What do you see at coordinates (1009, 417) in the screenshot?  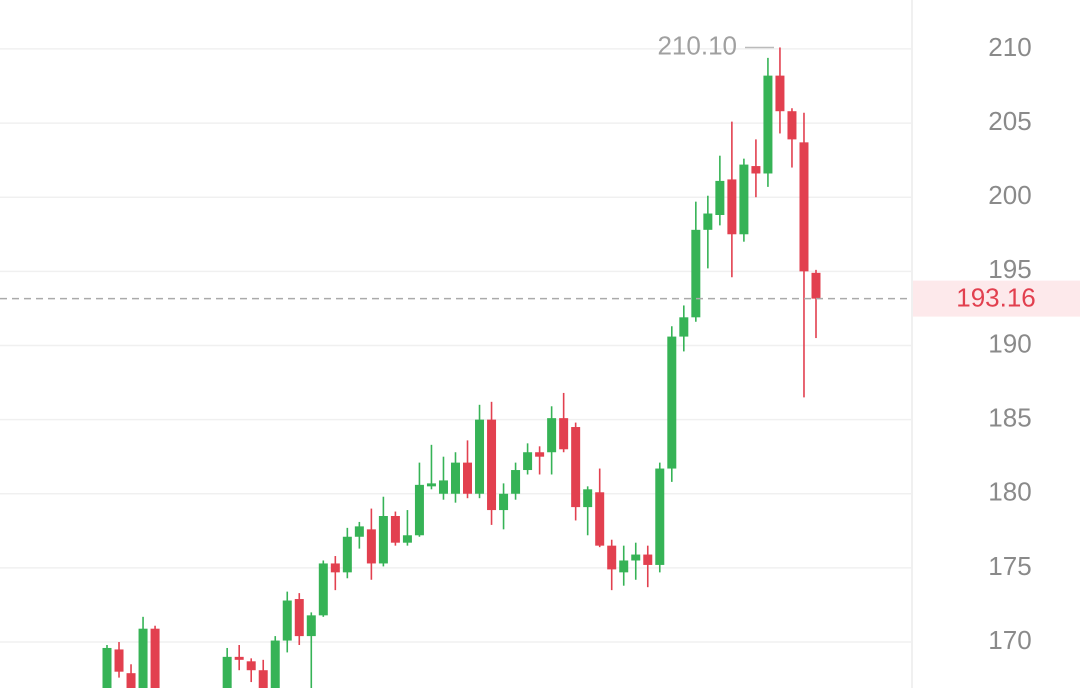 I see `y-tick-label: 185` at bounding box center [1009, 417].